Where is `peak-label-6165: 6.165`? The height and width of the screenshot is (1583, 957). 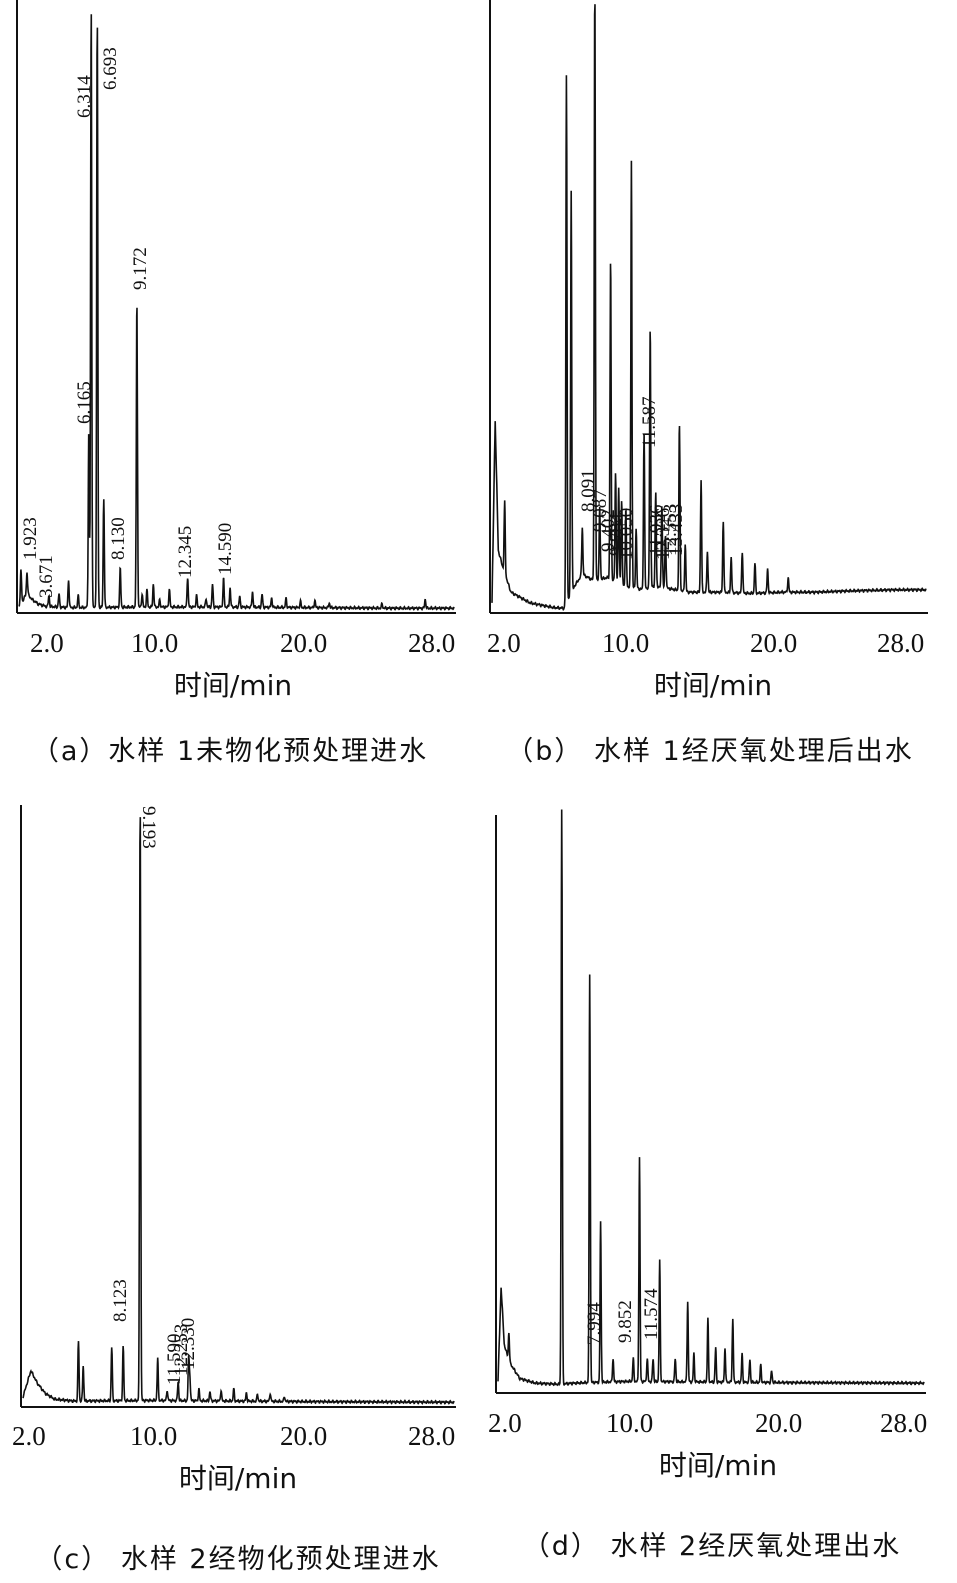
peak-label-6165: 6.165 is located at coordinates (84, 402).